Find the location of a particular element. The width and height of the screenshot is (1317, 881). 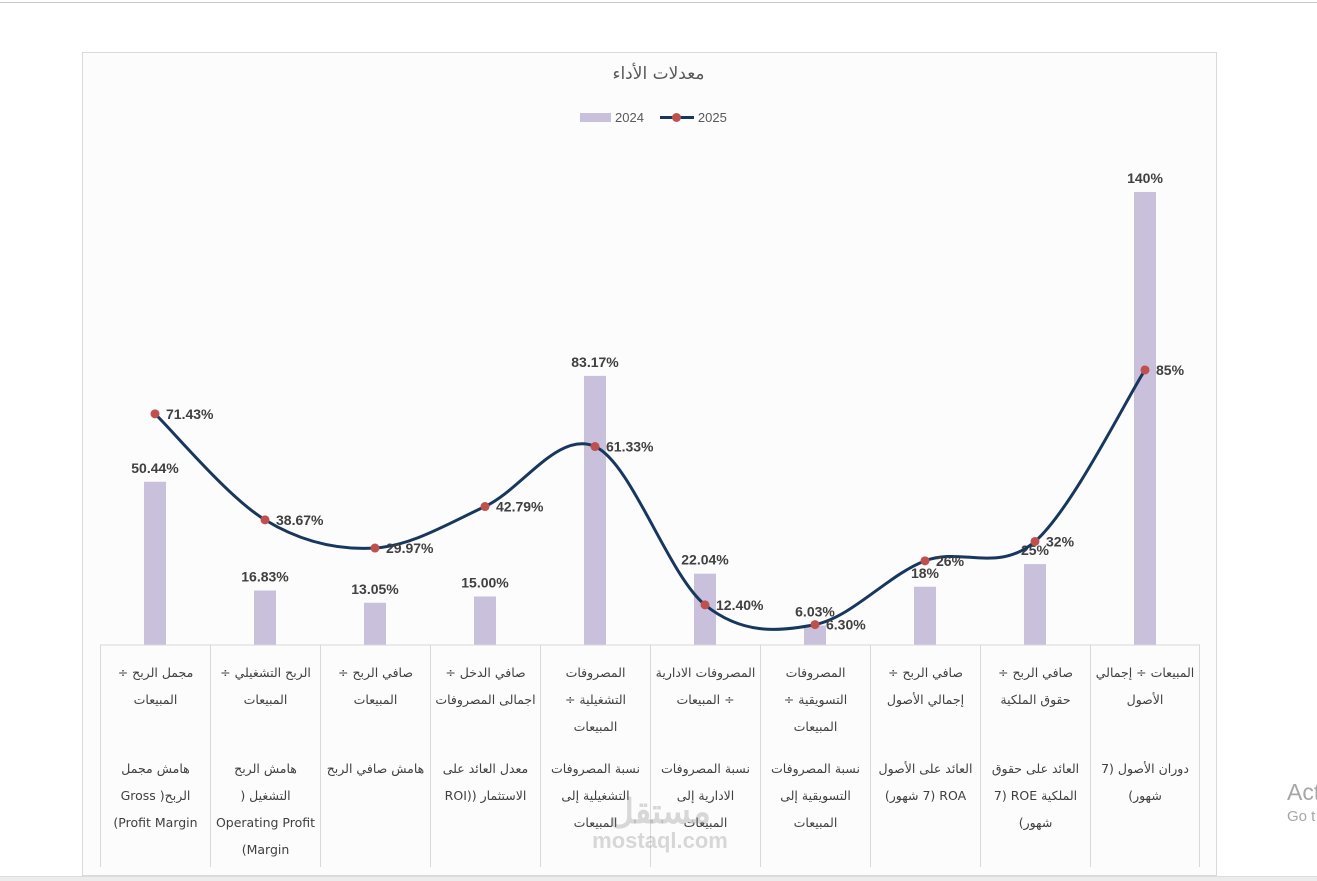

category-name: نسبة المصروفات التشغيلية إلى المبيعات is located at coordinates (595, 795).